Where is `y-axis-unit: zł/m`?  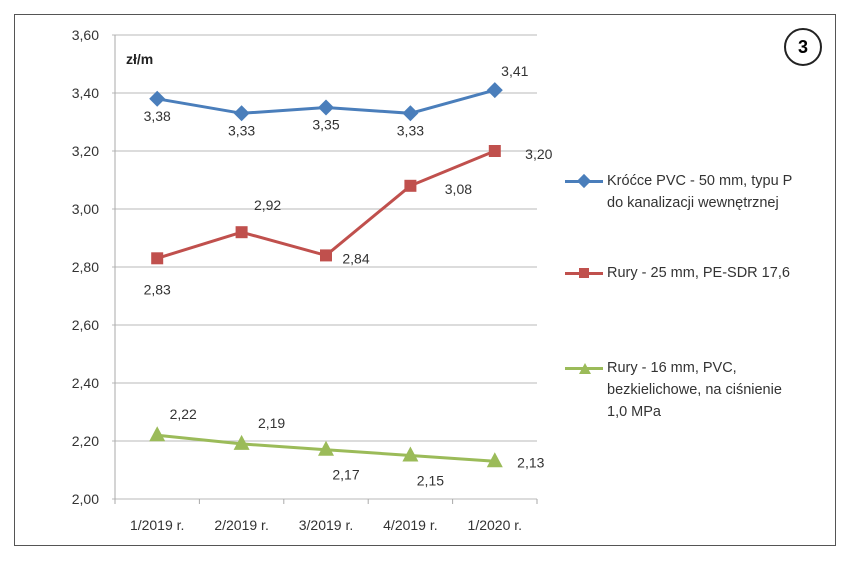
y-axis-unit: zł/m is located at coordinates (139, 59).